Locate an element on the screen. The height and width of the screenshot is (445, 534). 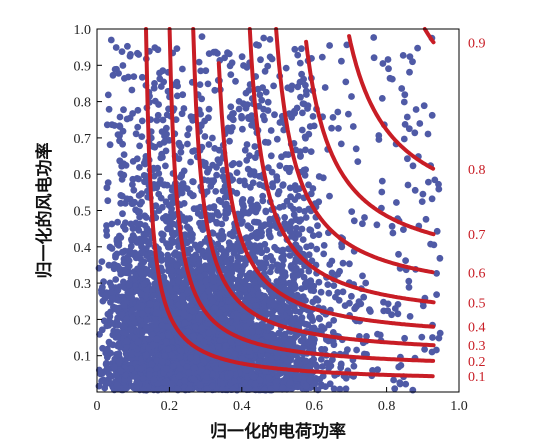
contour-label-0.4: 0.4 is located at coordinates (477, 328).